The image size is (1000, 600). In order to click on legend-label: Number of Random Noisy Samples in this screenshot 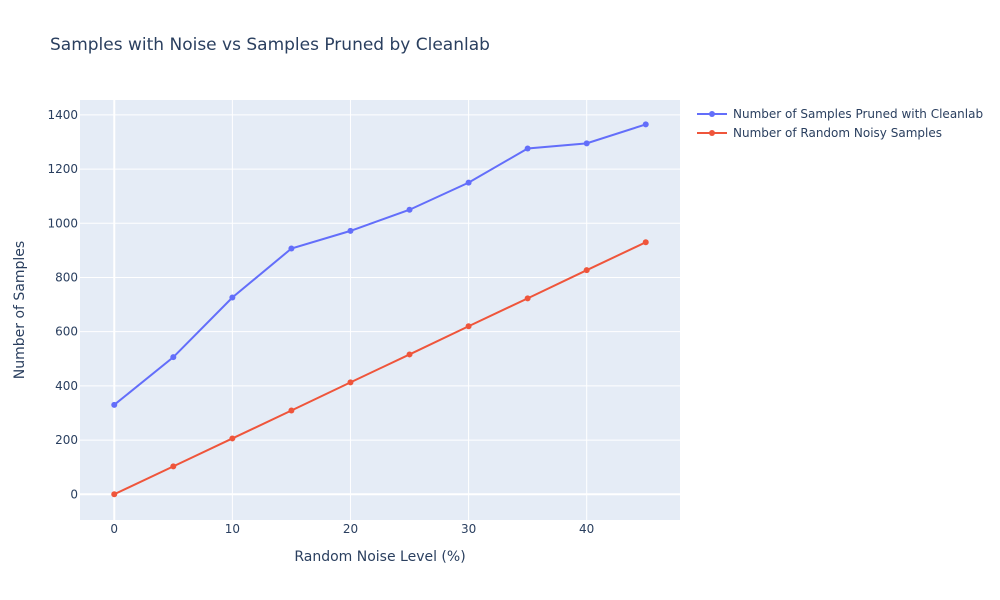, I will do `click(837, 133)`.